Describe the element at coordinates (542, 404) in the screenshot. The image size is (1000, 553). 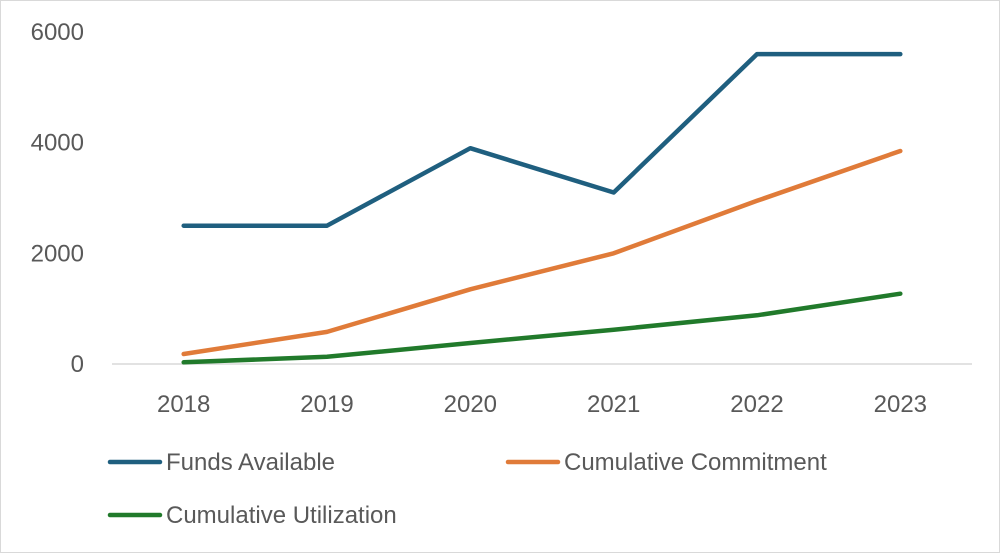
I see `x-tick-labels: 2018 2019 2020 2021 2022 2023` at that location.